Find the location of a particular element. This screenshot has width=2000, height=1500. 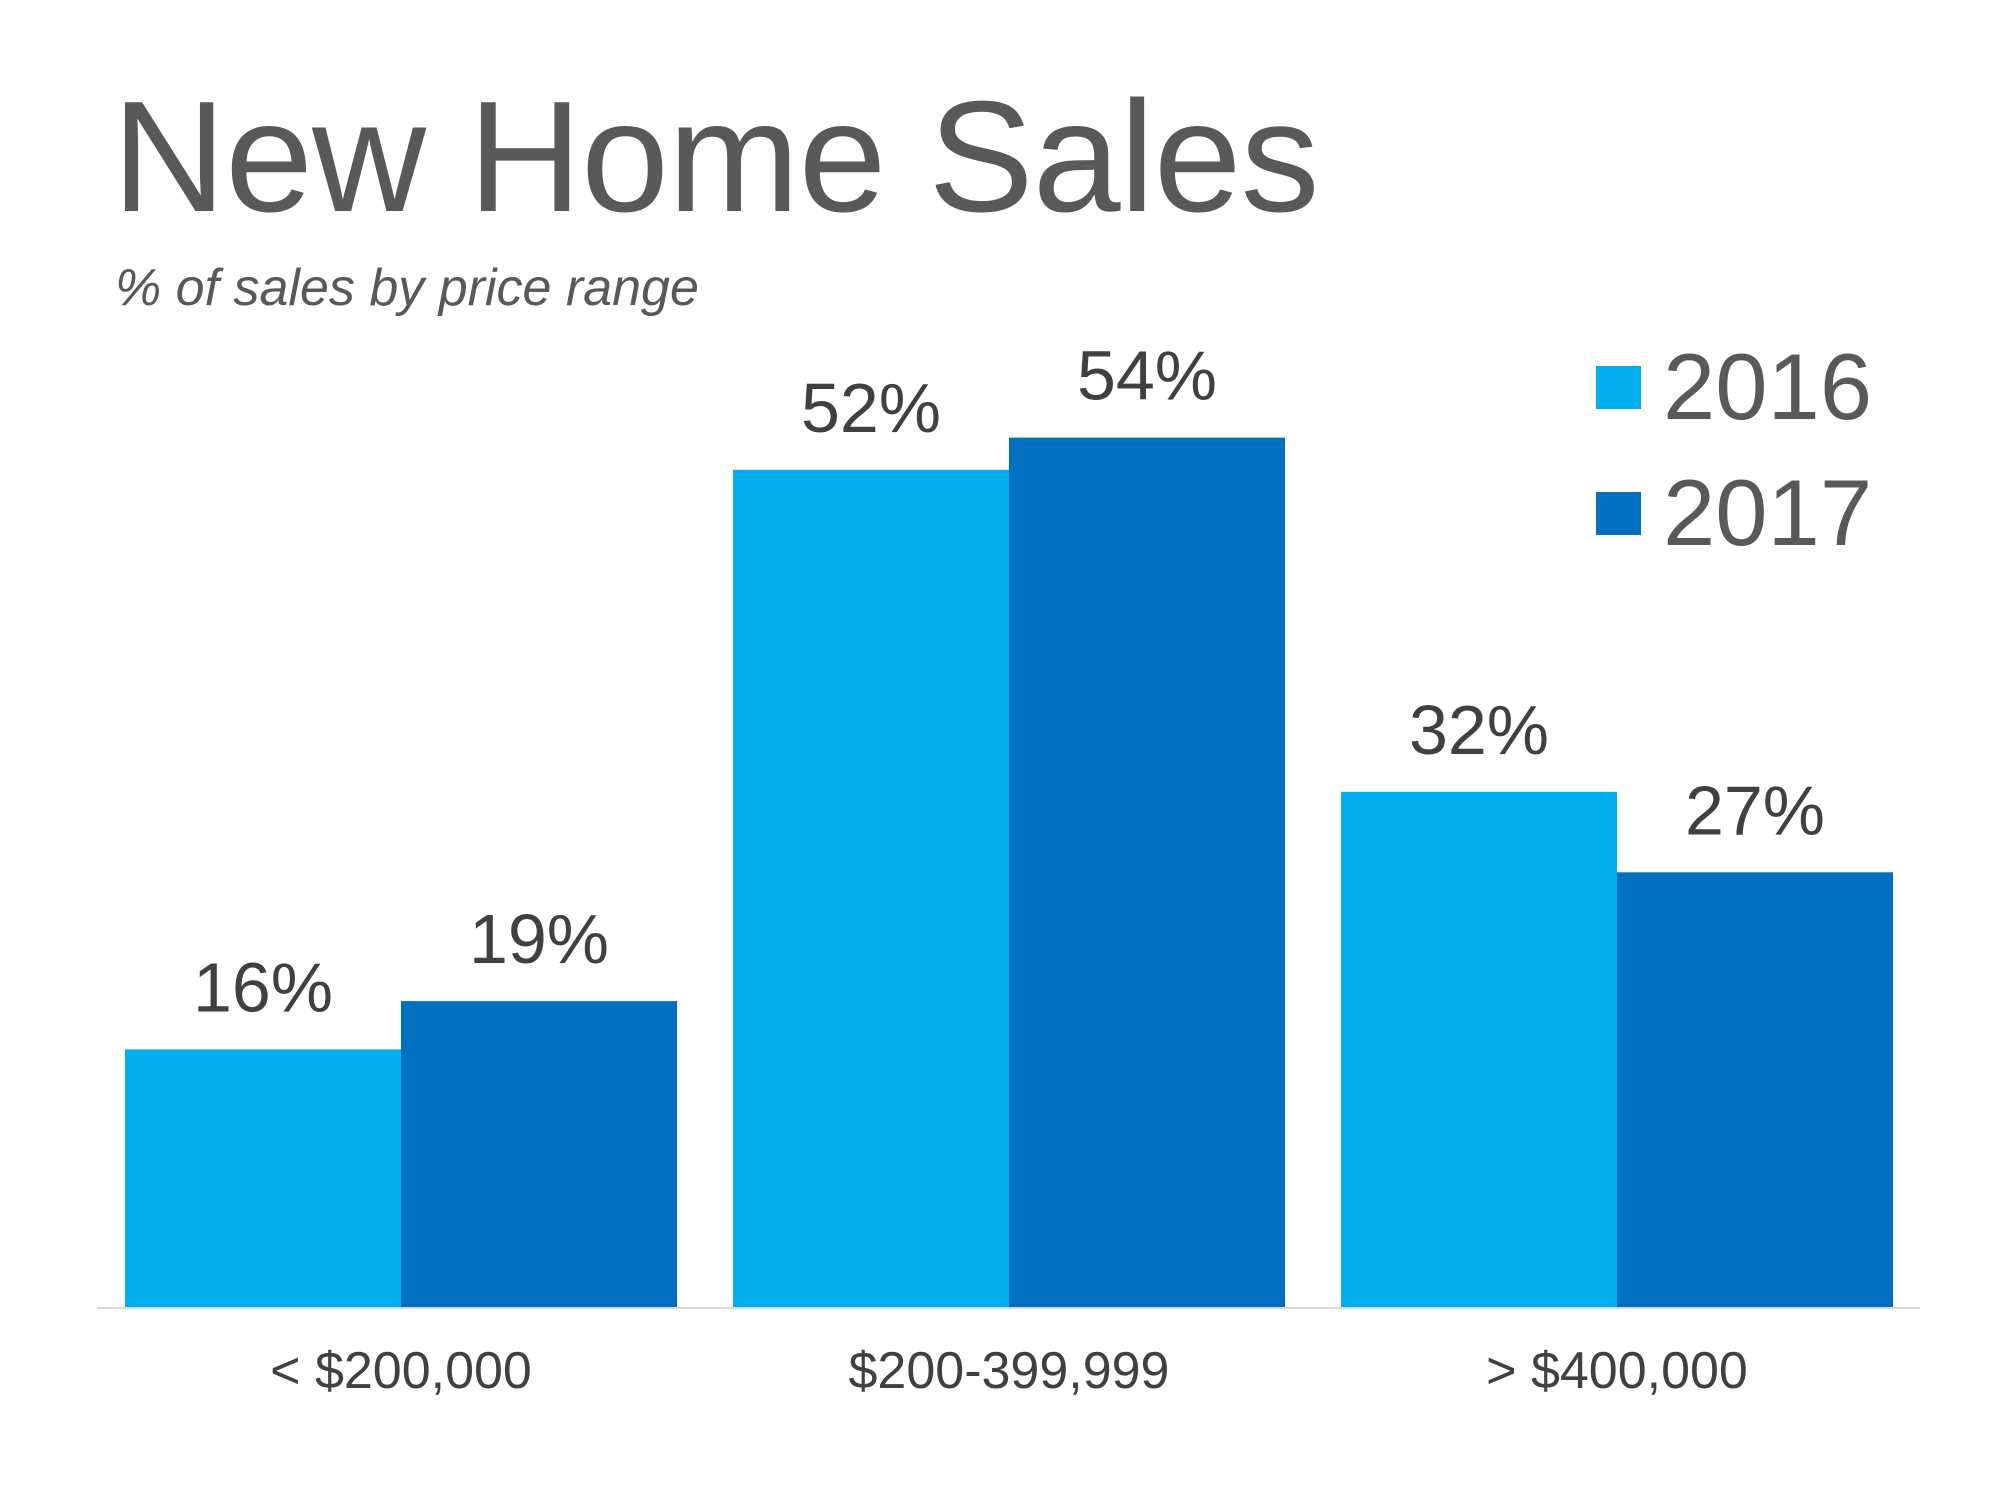

chart-subtitle: % of sales by price range is located at coordinates (407, 288).